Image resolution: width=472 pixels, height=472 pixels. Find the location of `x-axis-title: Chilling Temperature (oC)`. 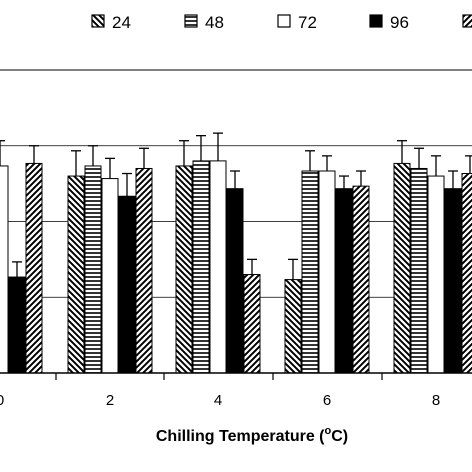

x-axis-title: Chilling Temperature (oC) is located at coordinates (252, 435).